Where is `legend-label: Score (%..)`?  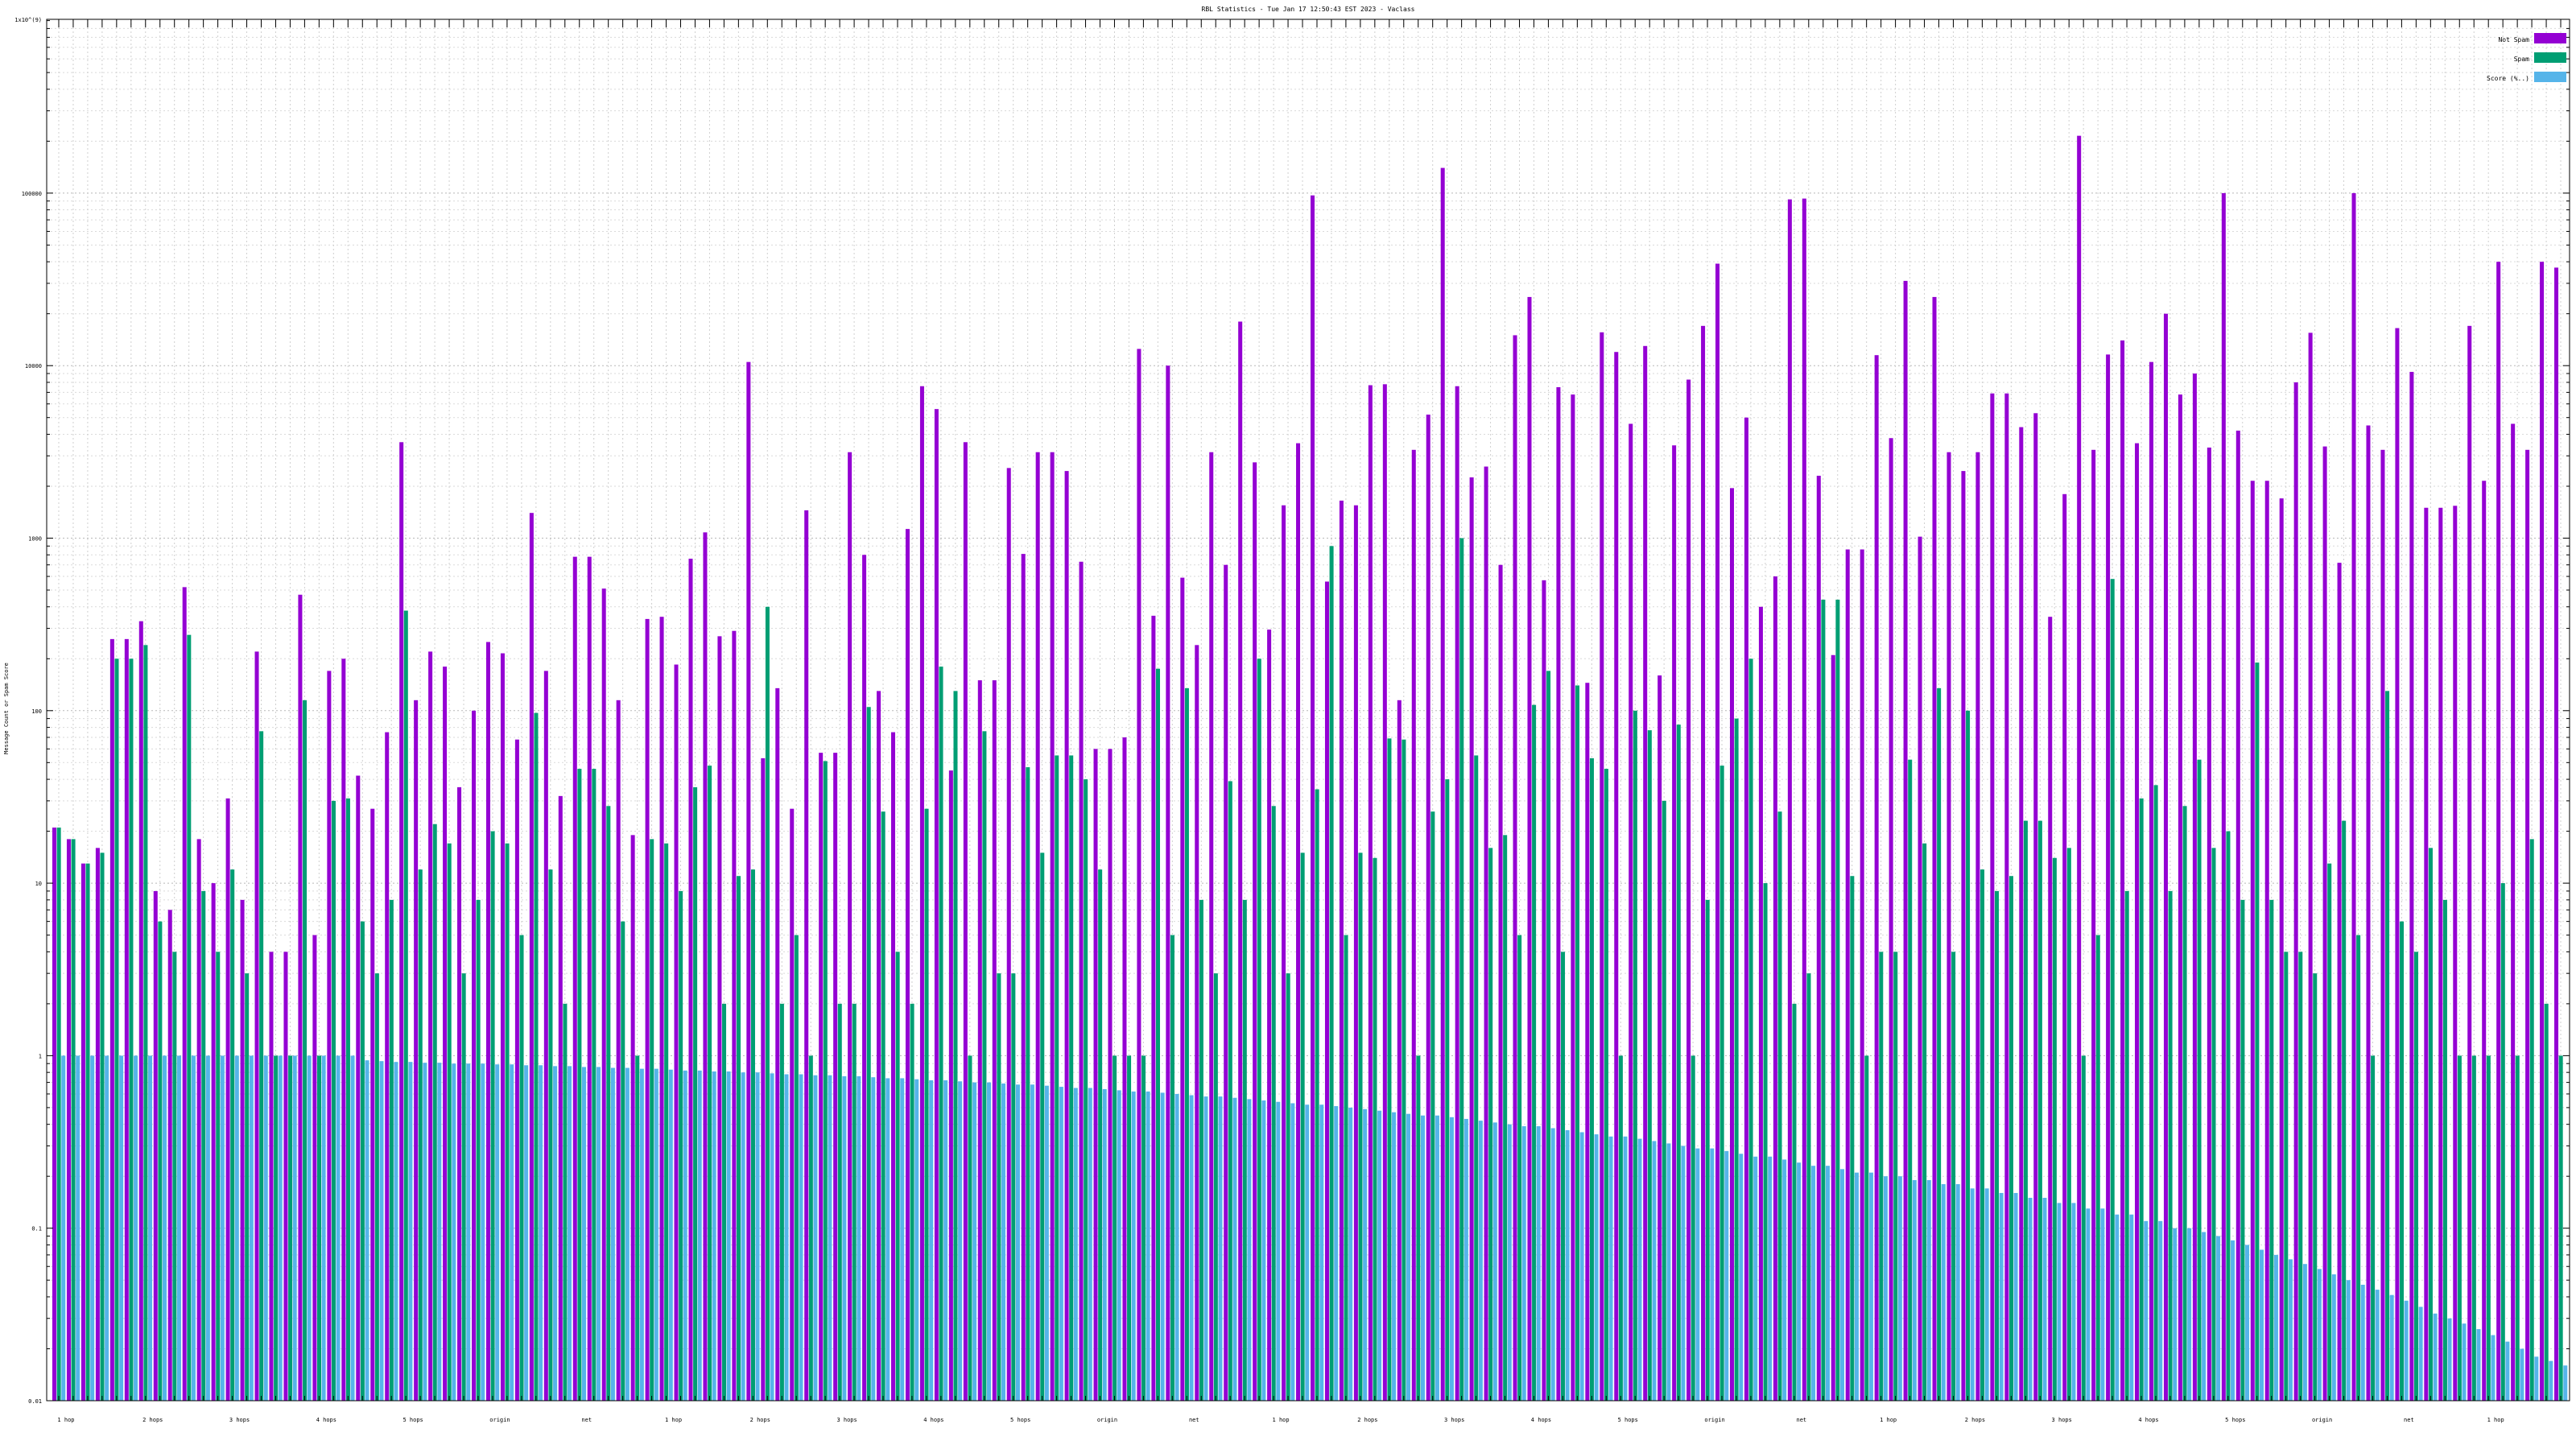
legend-label: Score (%..) is located at coordinates (2508, 78).